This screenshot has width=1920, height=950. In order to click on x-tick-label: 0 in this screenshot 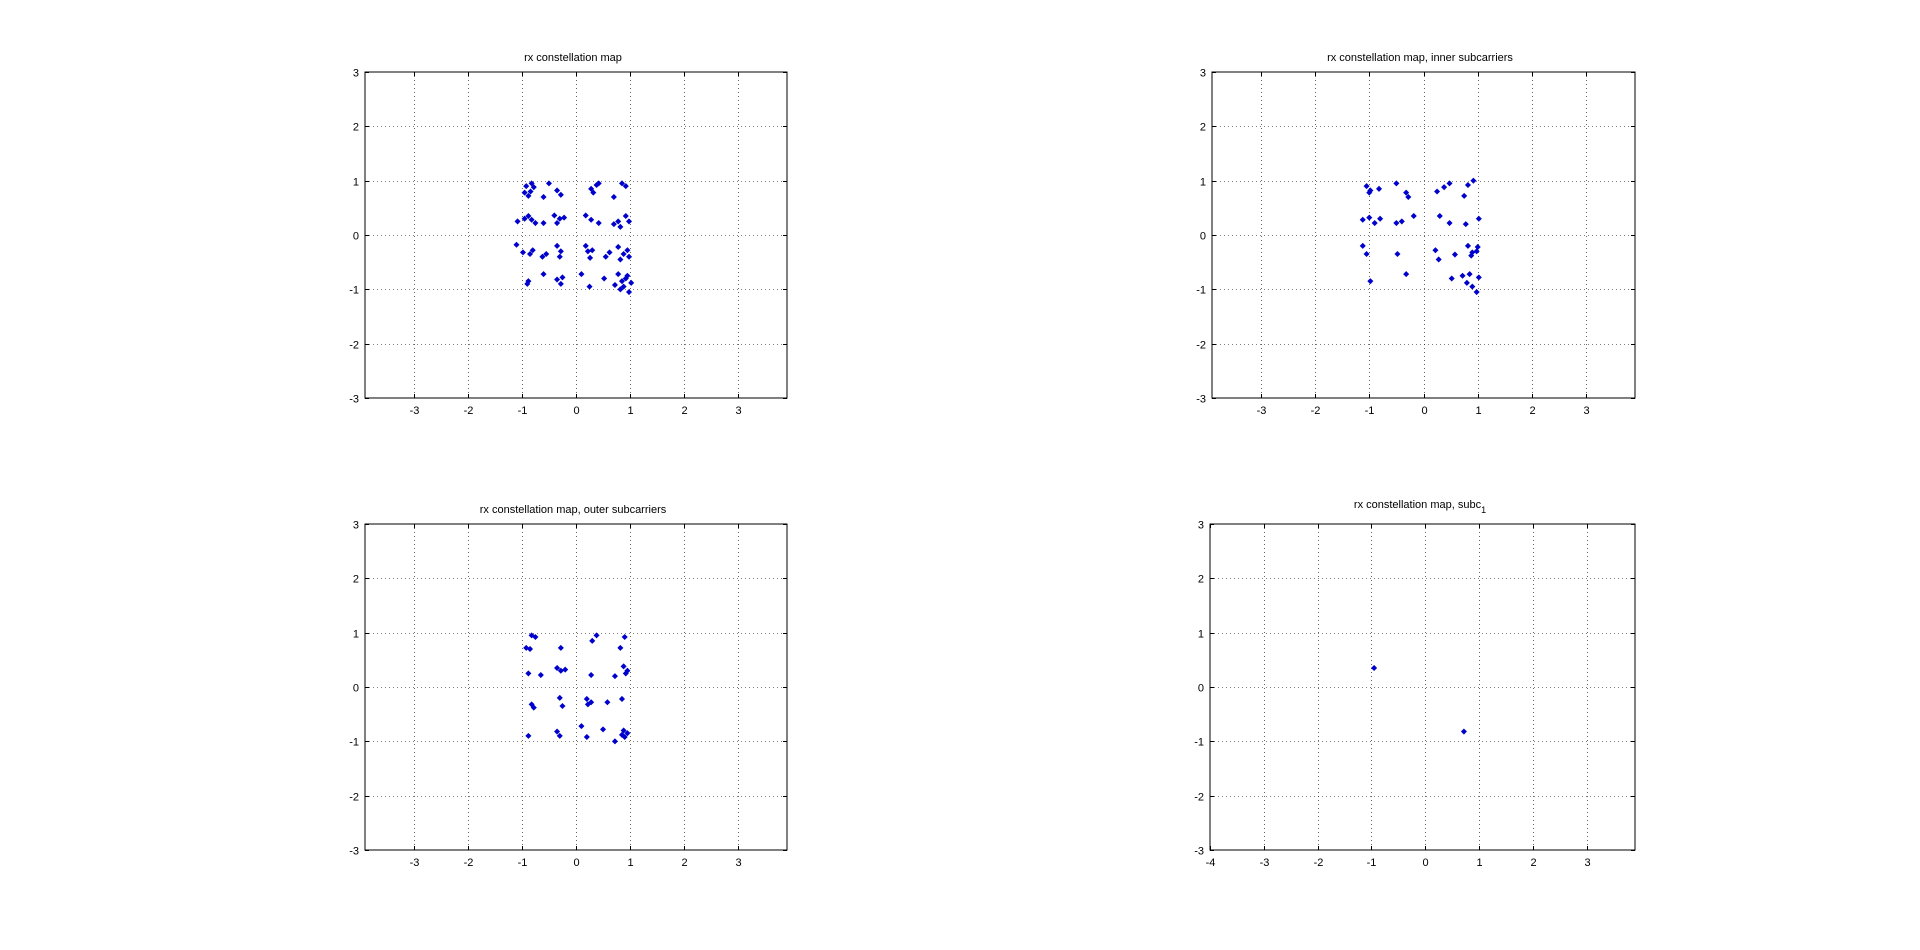, I will do `click(576, 411)`.